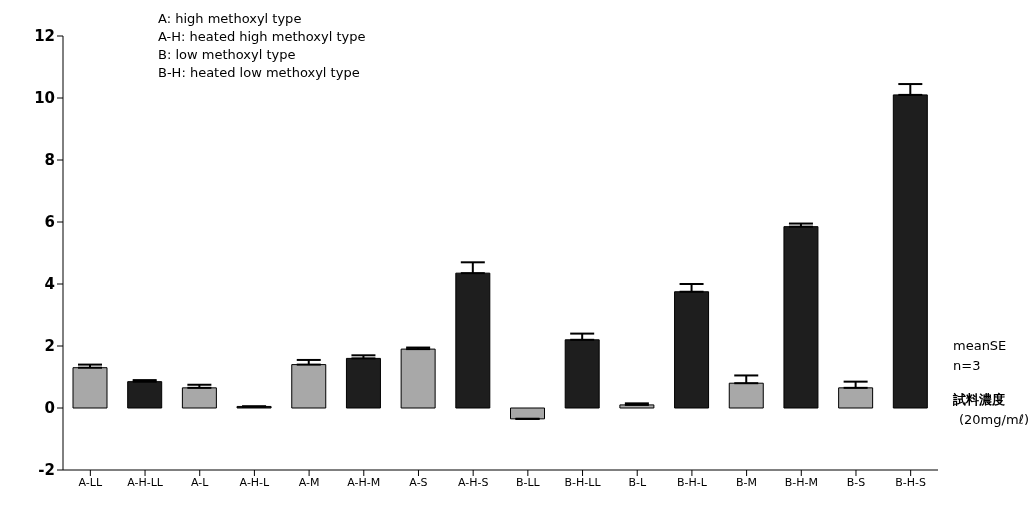 This screenshot has height=518, width=1035. Describe the element at coordinates (980, 346) in the screenshot. I see `text: meanSE` at that location.